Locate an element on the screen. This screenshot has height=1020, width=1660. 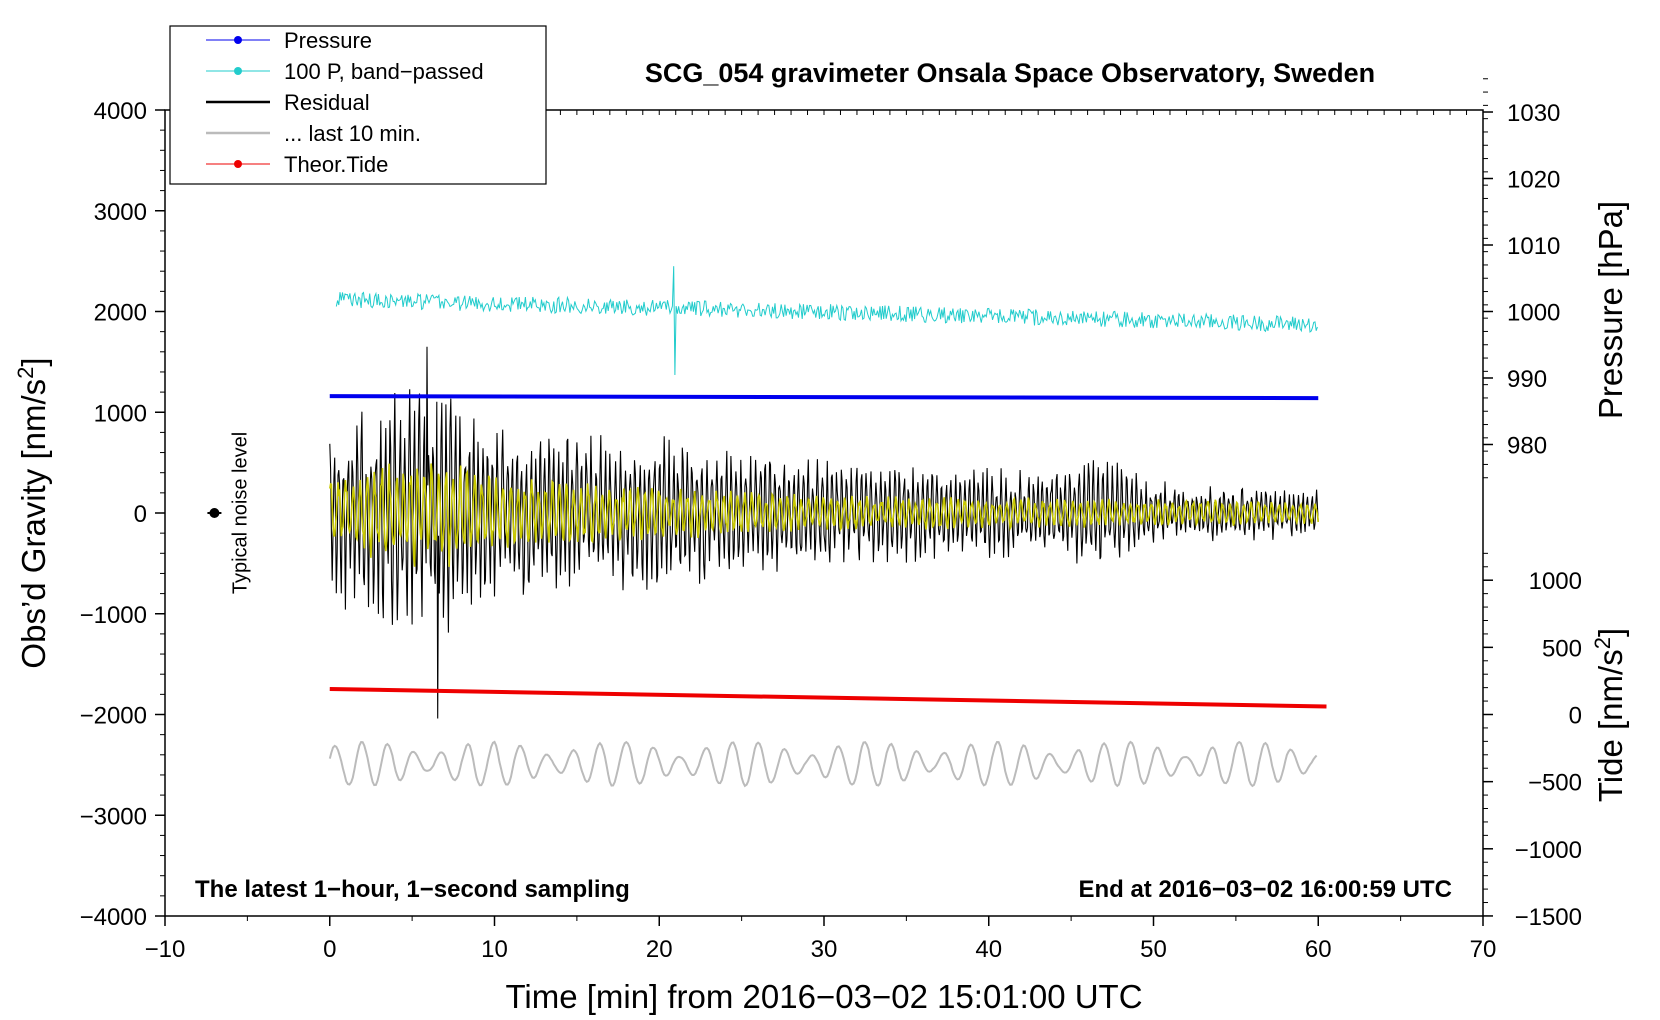
x-tick-label: 60 is located at coordinates (1318, 949).